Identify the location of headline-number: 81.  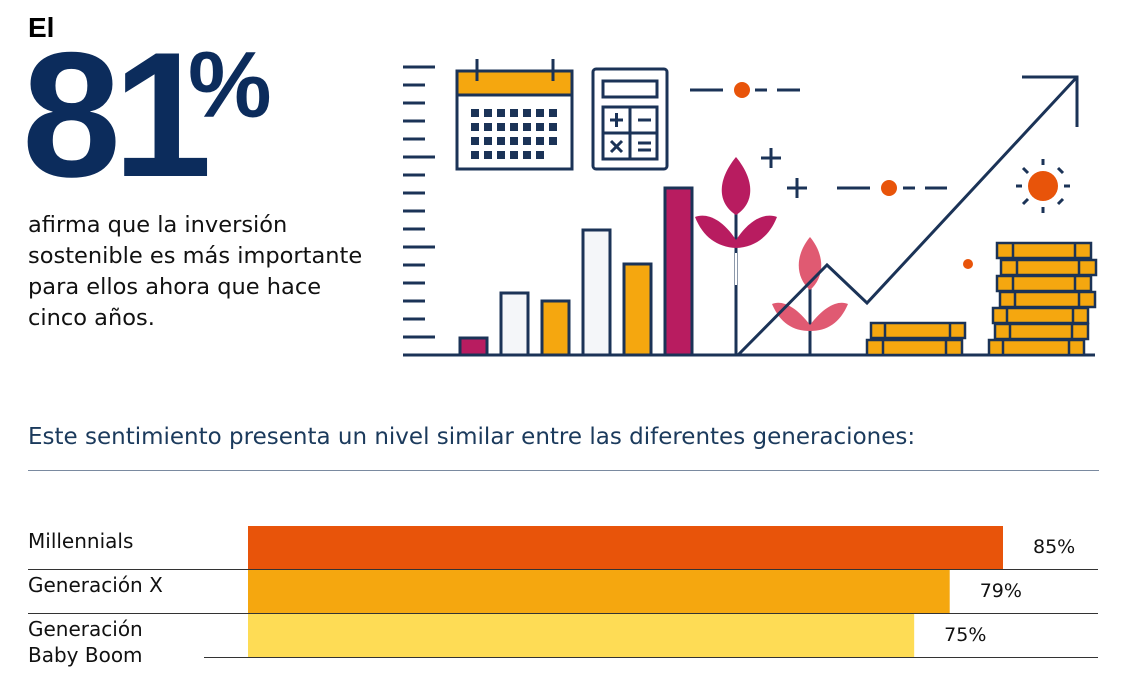
(117, 114).